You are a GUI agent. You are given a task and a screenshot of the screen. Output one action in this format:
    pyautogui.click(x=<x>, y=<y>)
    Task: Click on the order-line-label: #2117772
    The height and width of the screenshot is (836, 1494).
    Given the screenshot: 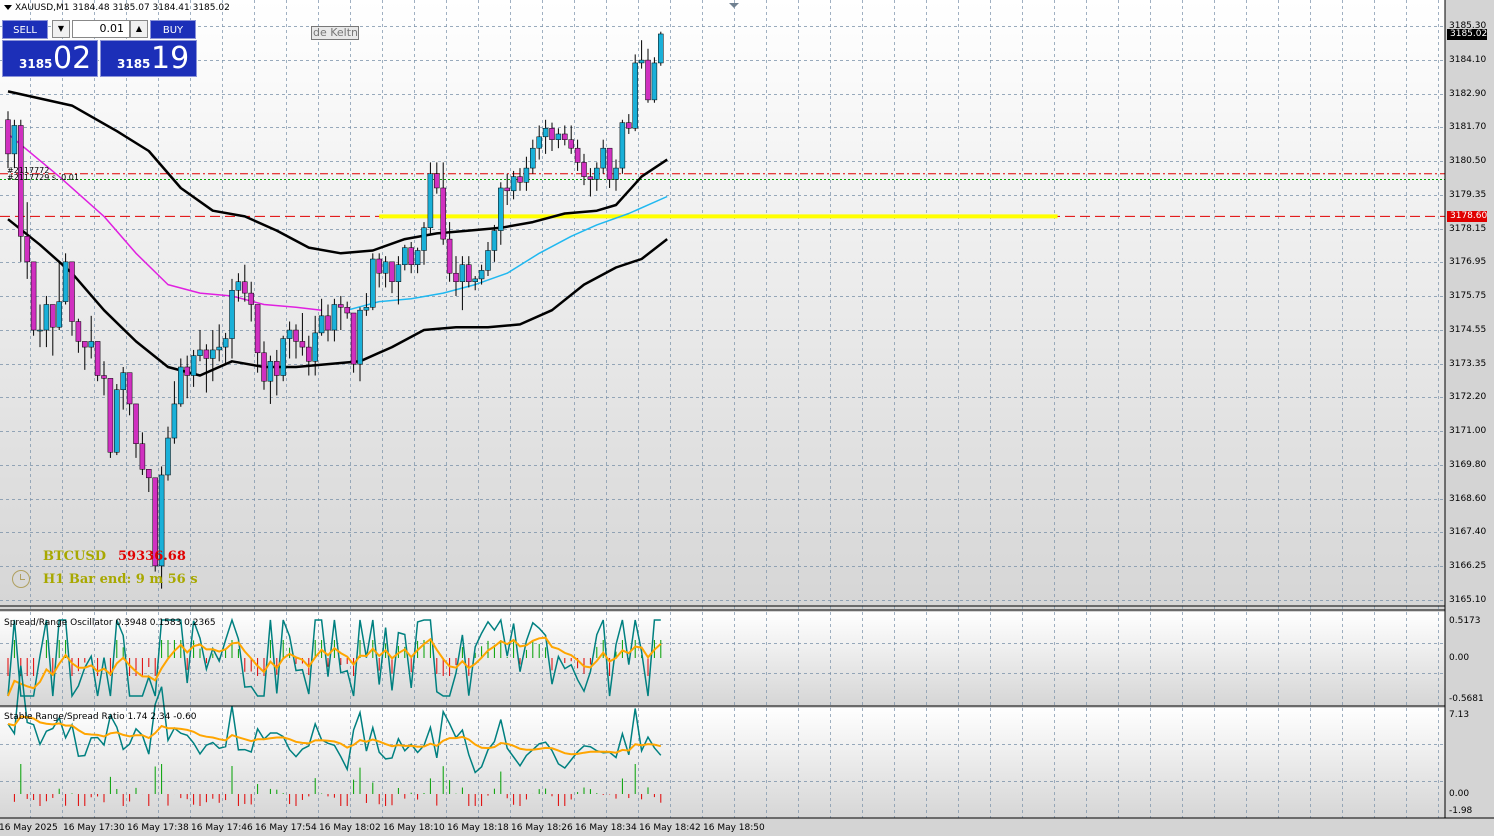 What is the action you would take?
    pyautogui.click(x=28, y=170)
    